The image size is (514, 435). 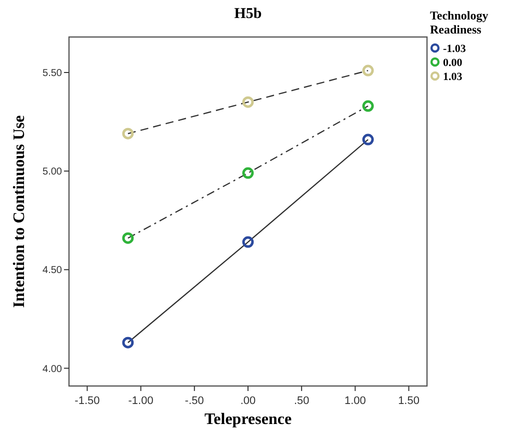 I want to click on x-tick-label: -1.50, so click(x=87, y=401).